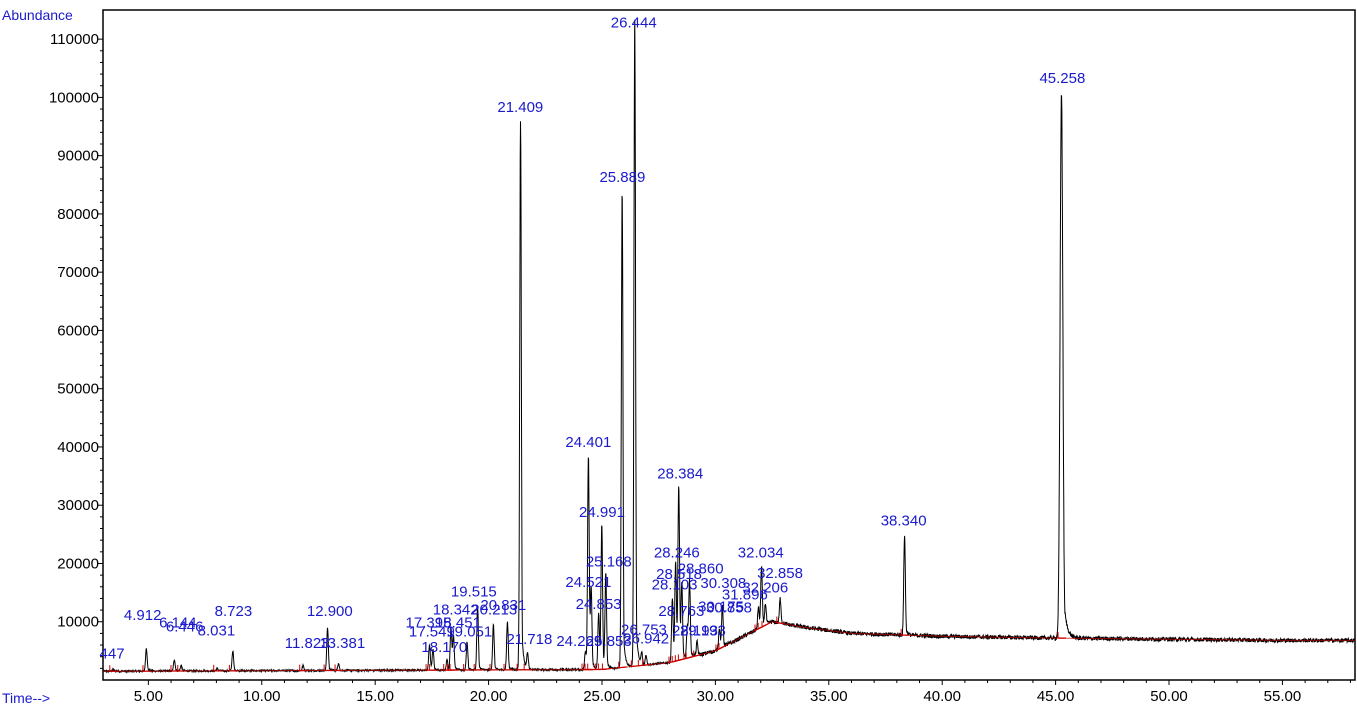 This screenshot has height=707, width=1357. I want to click on peak-label-21: 24.401, so click(588, 442).